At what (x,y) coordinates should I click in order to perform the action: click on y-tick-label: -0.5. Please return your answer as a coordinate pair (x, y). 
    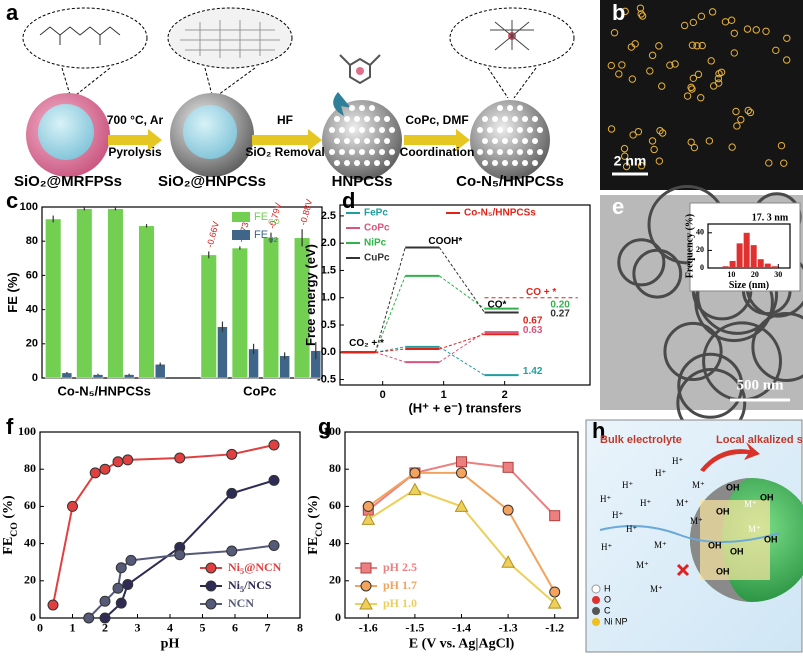
    Looking at the image, I should click on (326, 379).